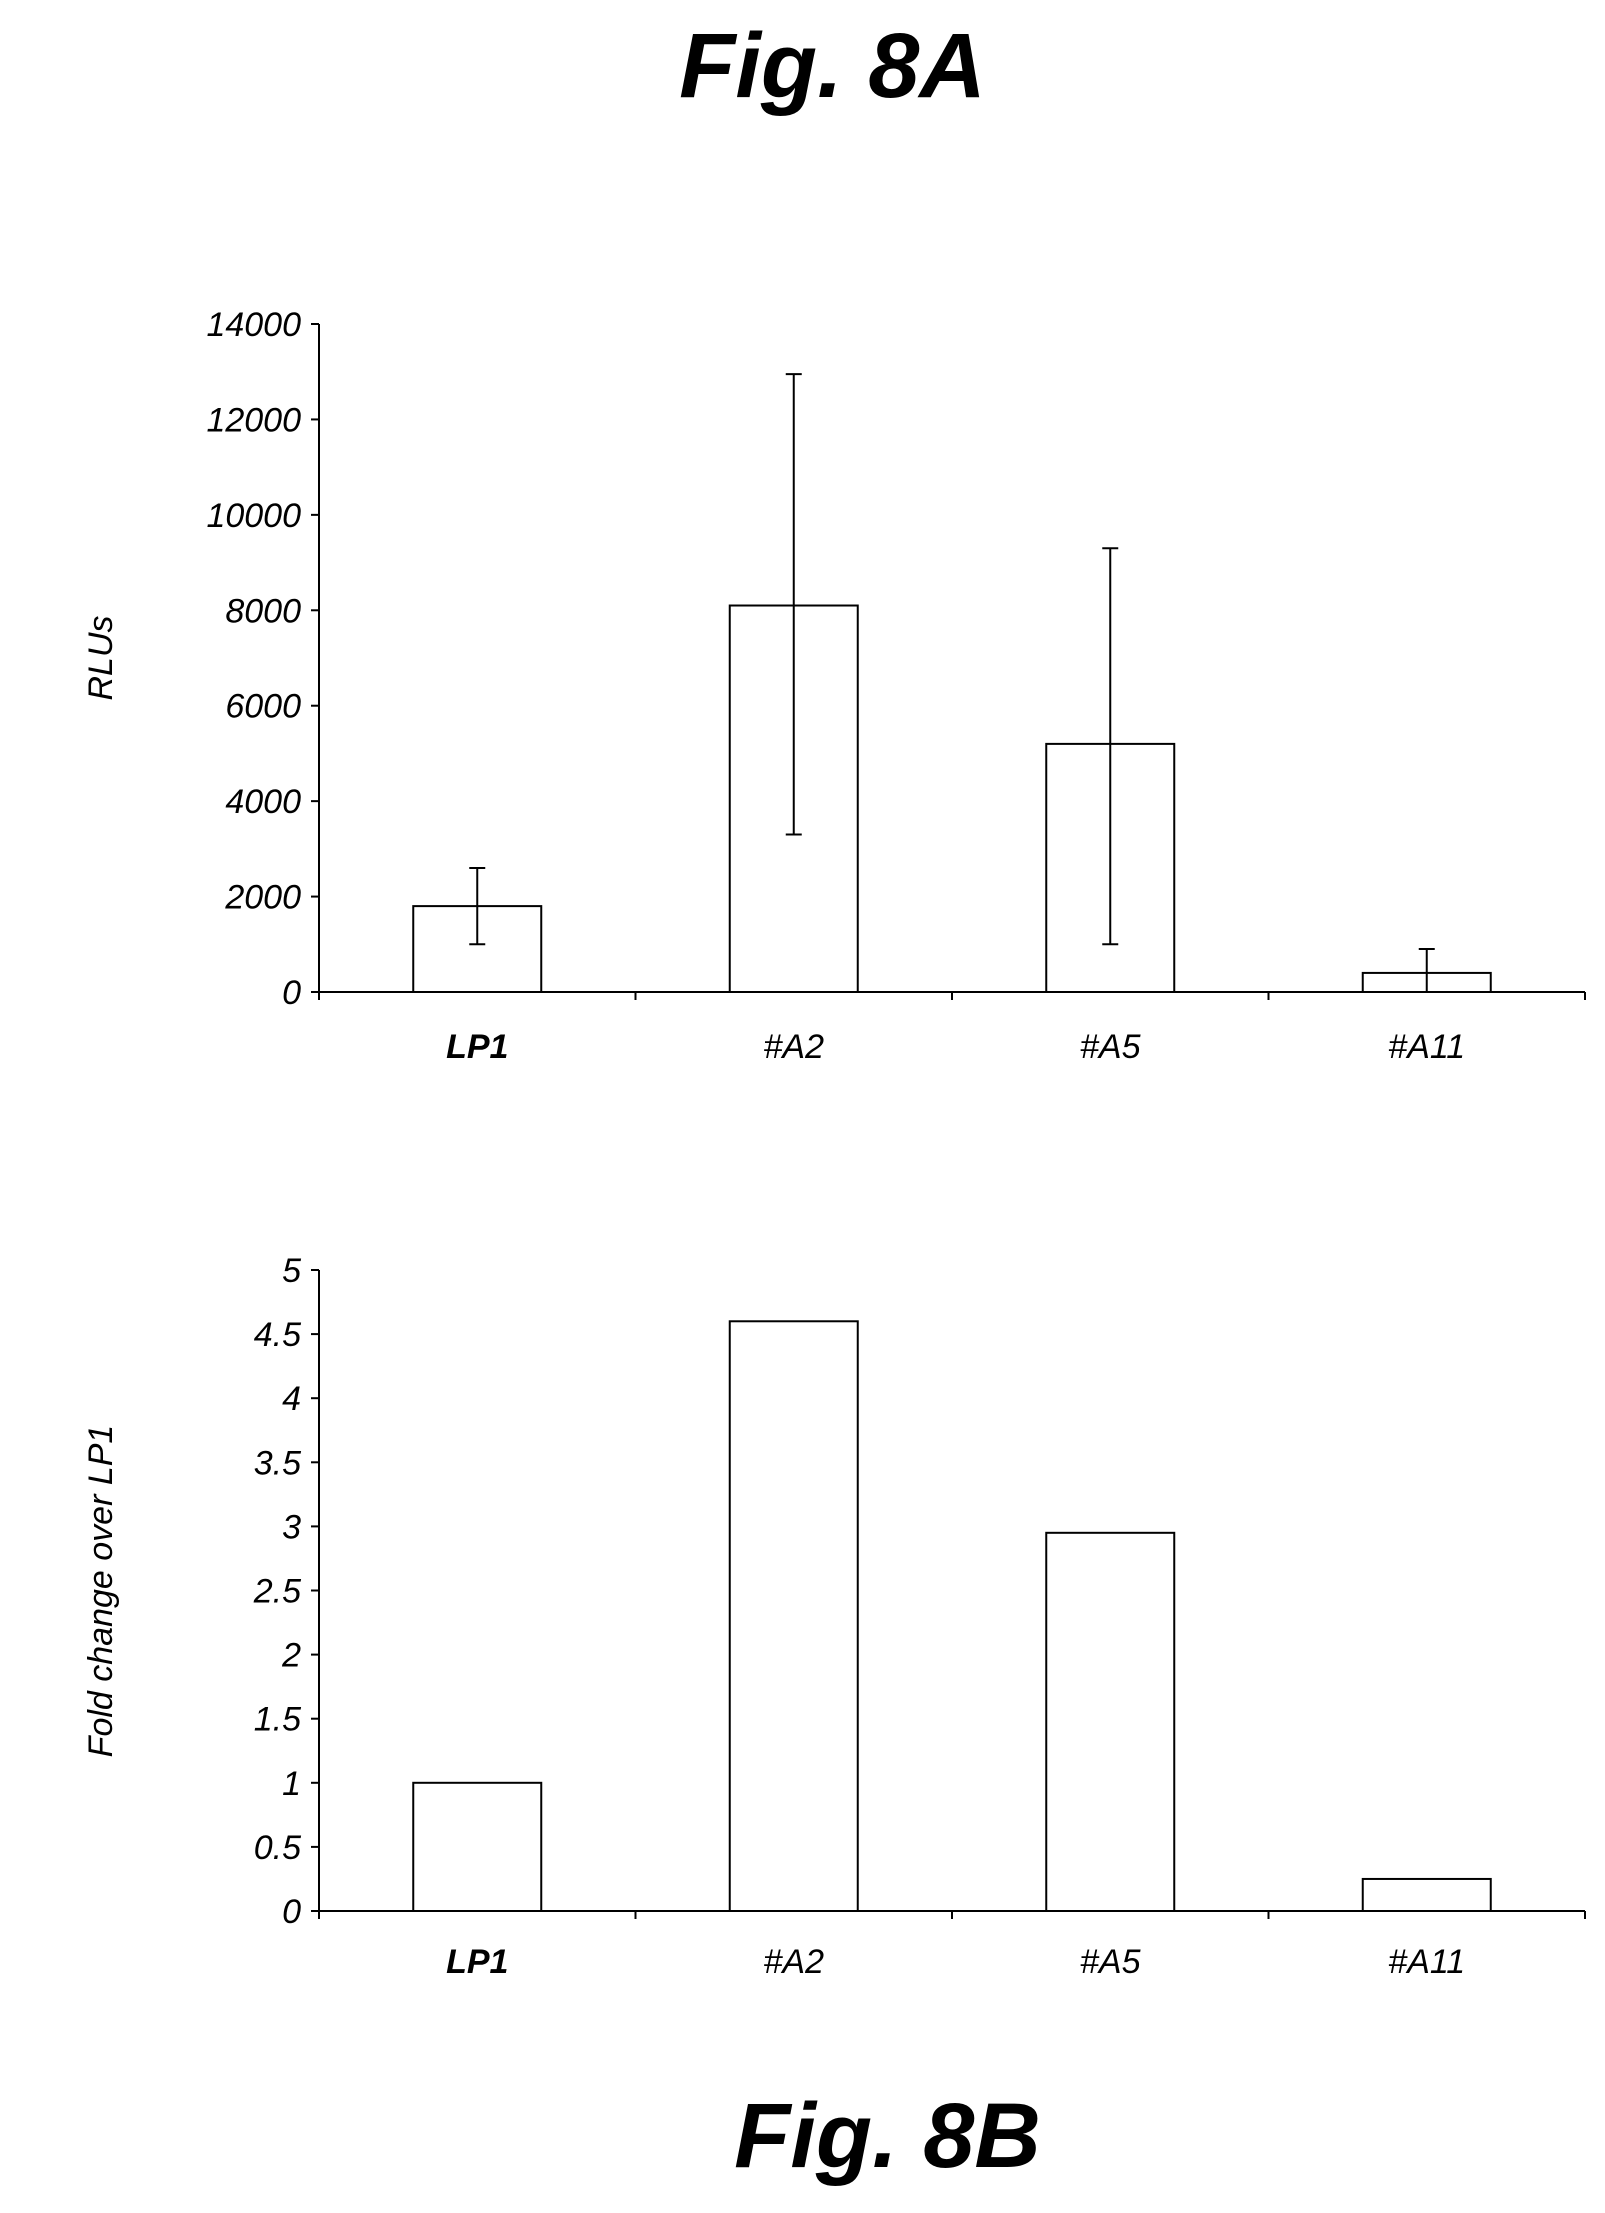  What do you see at coordinates (291, 1271) in the screenshot?
I see `y-tick-label: 5` at bounding box center [291, 1271].